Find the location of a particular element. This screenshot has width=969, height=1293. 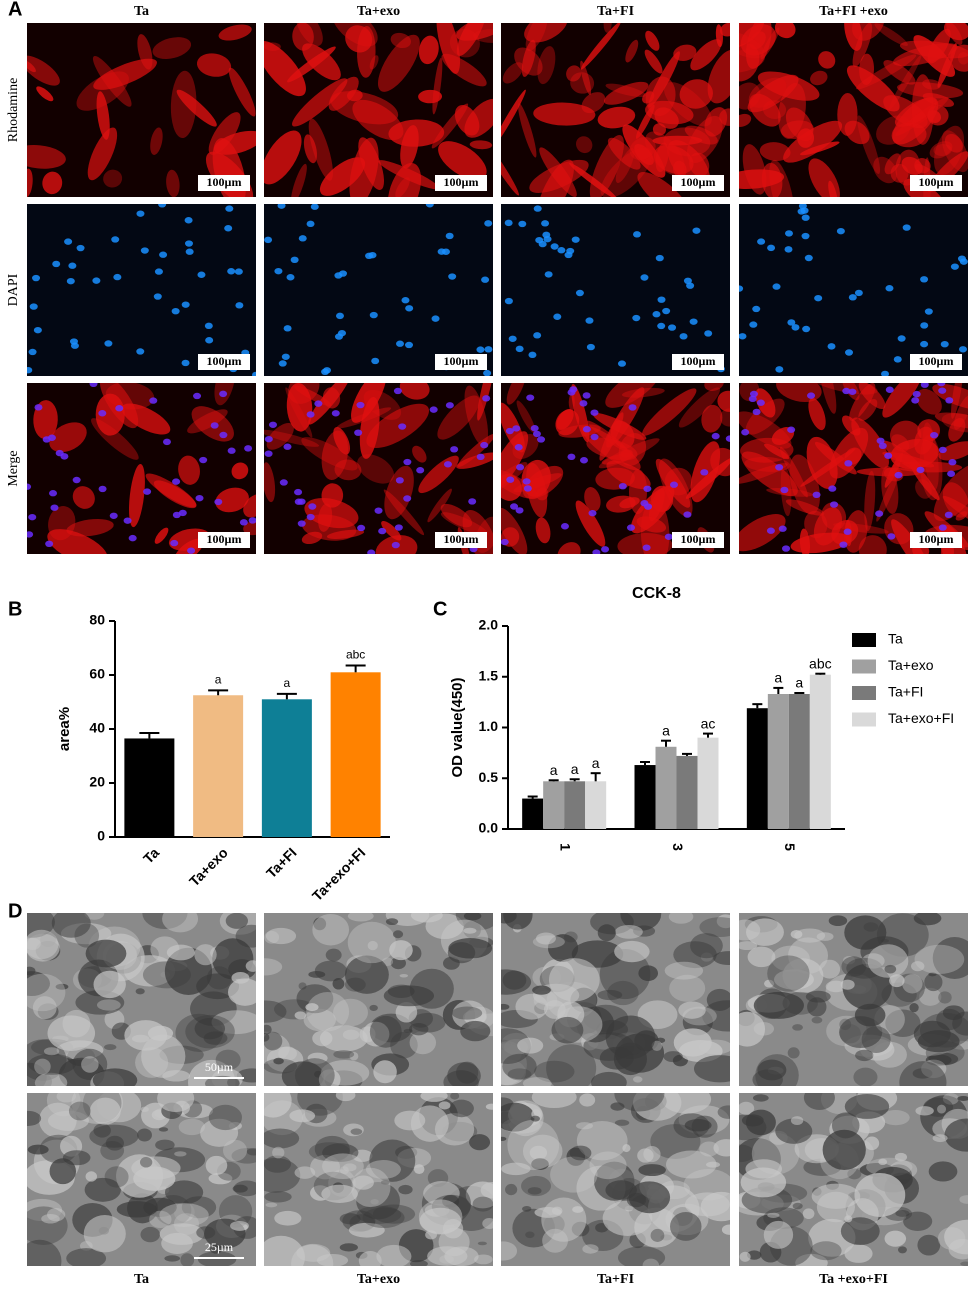

significance-label: abc is located at coordinates (355, 655).